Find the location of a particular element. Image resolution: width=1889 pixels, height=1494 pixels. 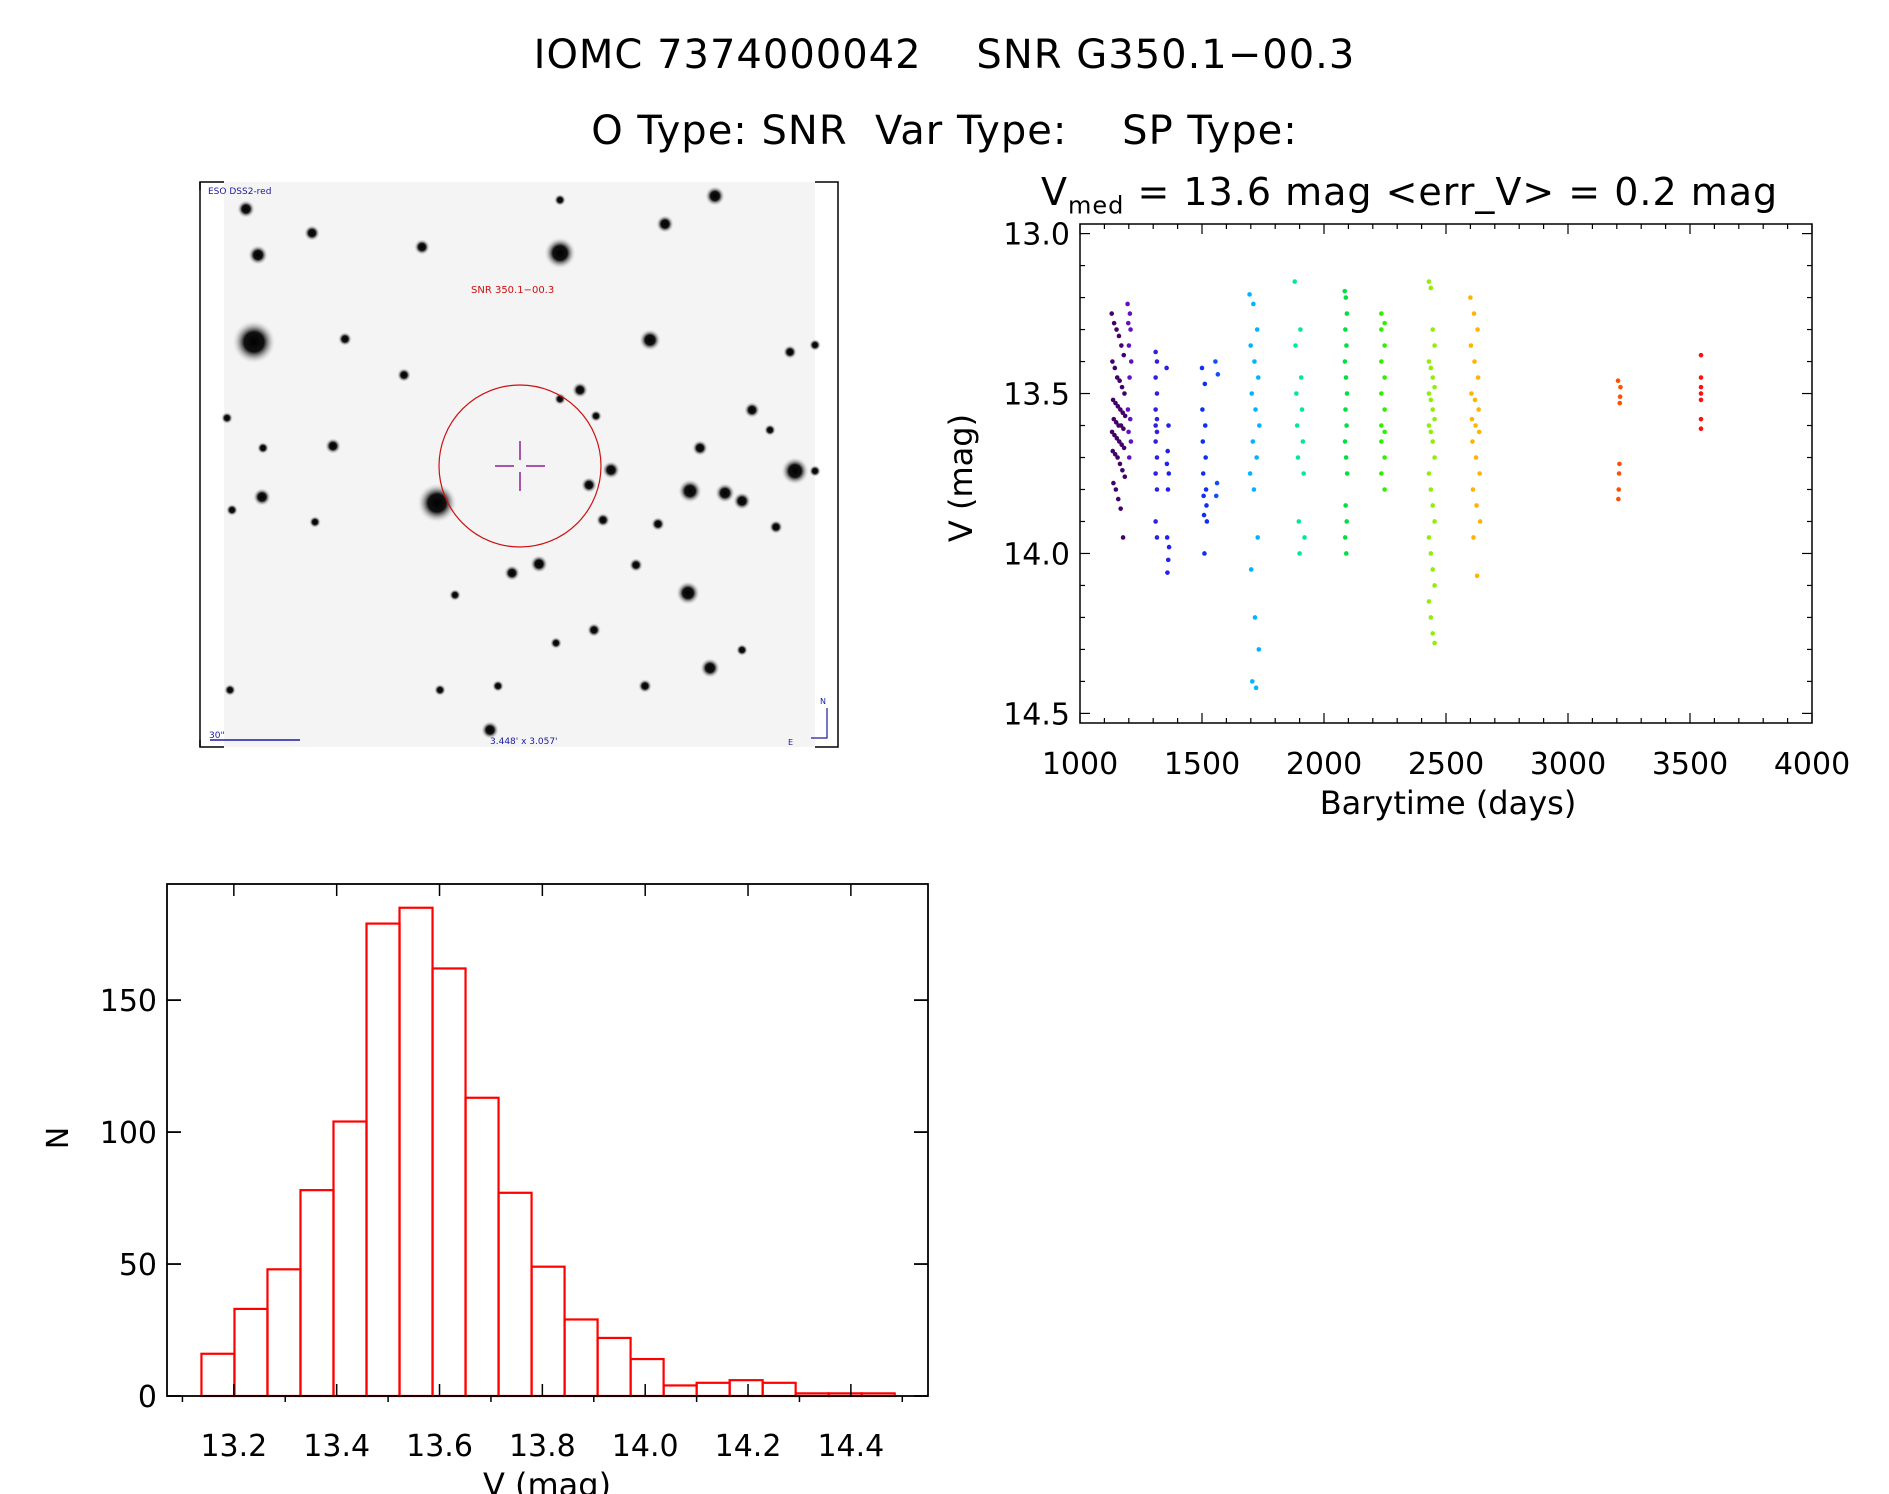

hist-y-tick-label: 0 is located at coordinates (147, 1397).